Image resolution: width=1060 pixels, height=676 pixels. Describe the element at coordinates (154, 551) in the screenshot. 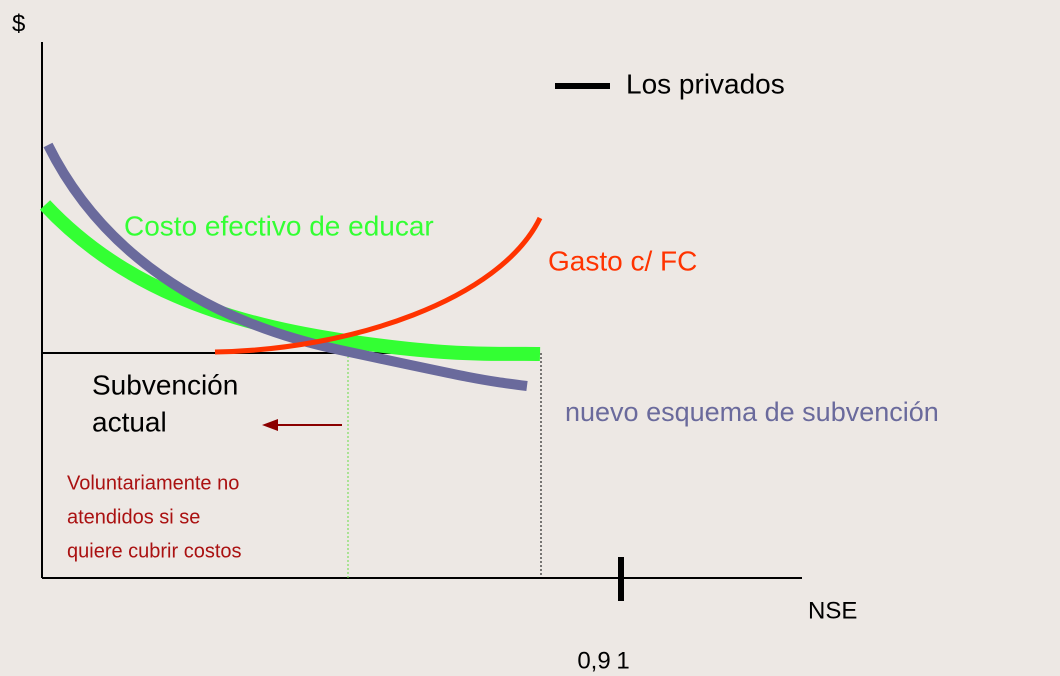

I see `note-line: quiere cubrir costos` at that location.